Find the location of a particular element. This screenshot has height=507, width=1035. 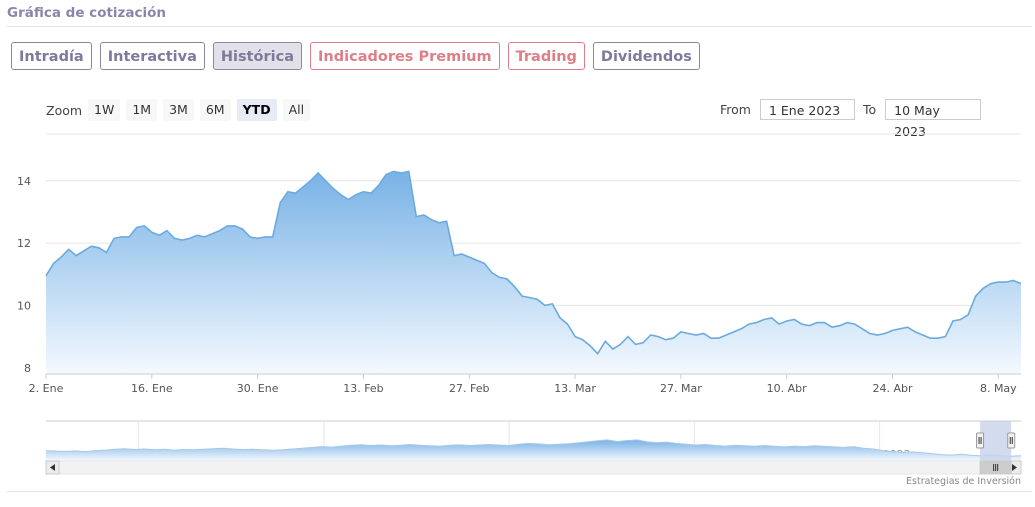

tab-intradia: Intradía is located at coordinates (51, 56).